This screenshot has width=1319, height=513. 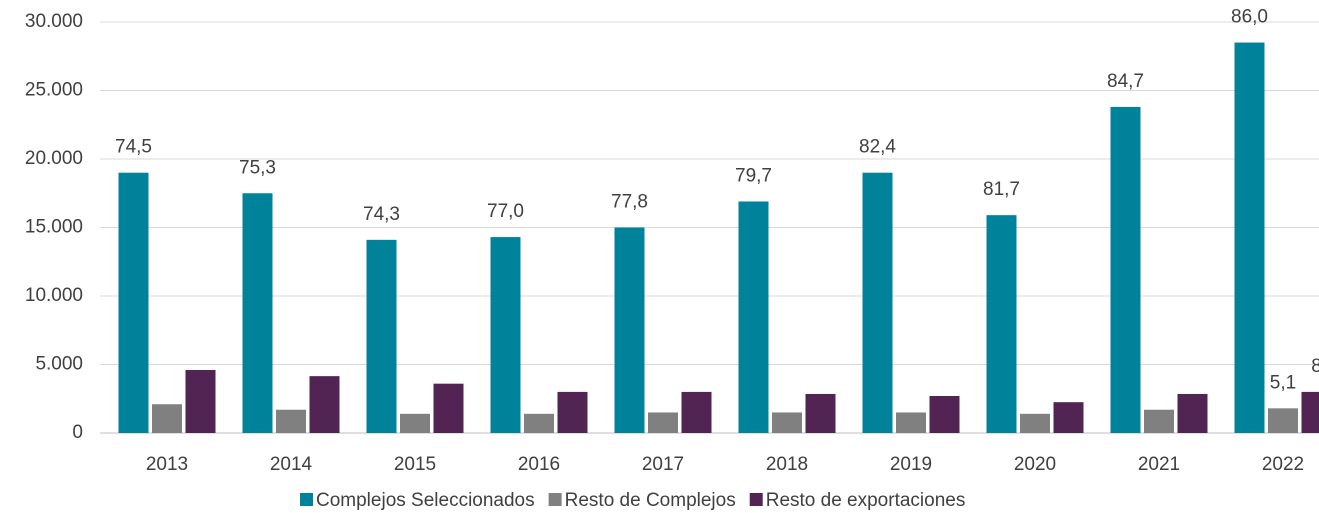 What do you see at coordinates (291, 464) in the screenshot?
I see `x-tick-label: 2014` at bounding box center [291, 464].